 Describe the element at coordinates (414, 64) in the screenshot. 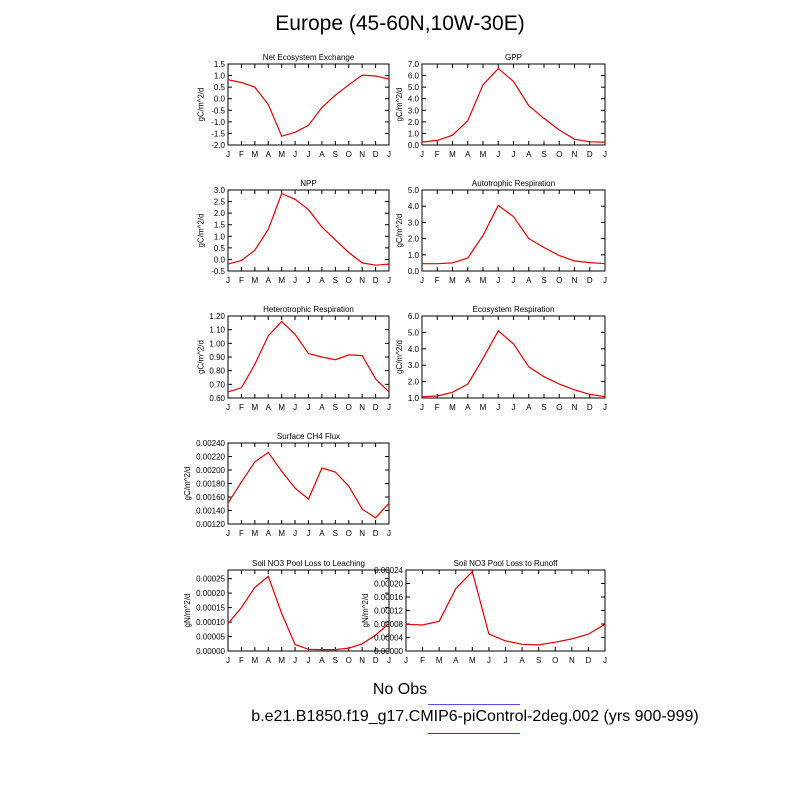

I see `y-tick-label: 7.0` at that location.